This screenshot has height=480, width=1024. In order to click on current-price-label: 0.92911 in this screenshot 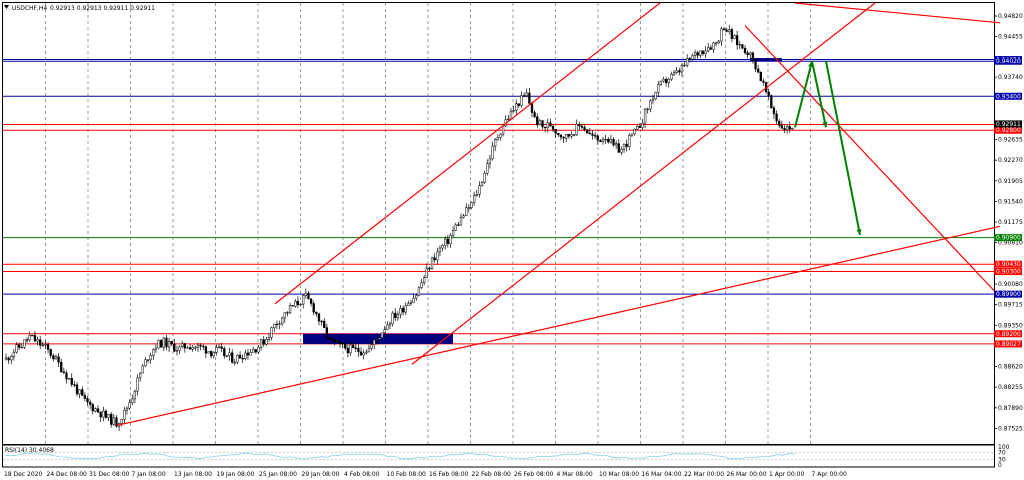, I will do `click(1008, 124)`.